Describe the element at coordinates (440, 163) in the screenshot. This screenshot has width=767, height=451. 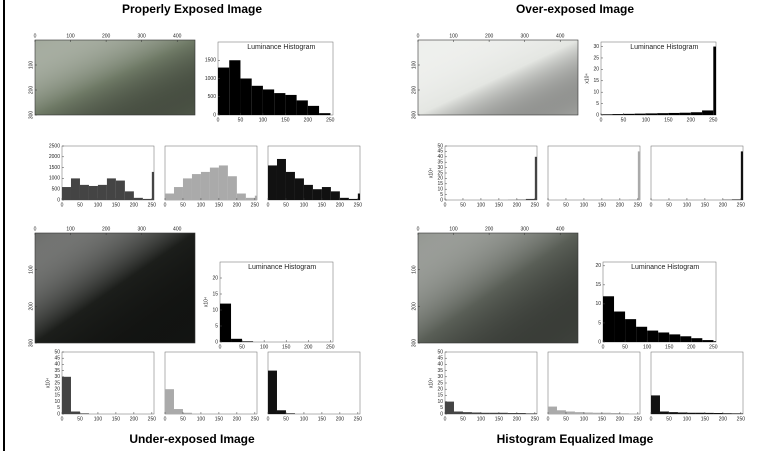
I see `y-tick-label: 35` at that location.